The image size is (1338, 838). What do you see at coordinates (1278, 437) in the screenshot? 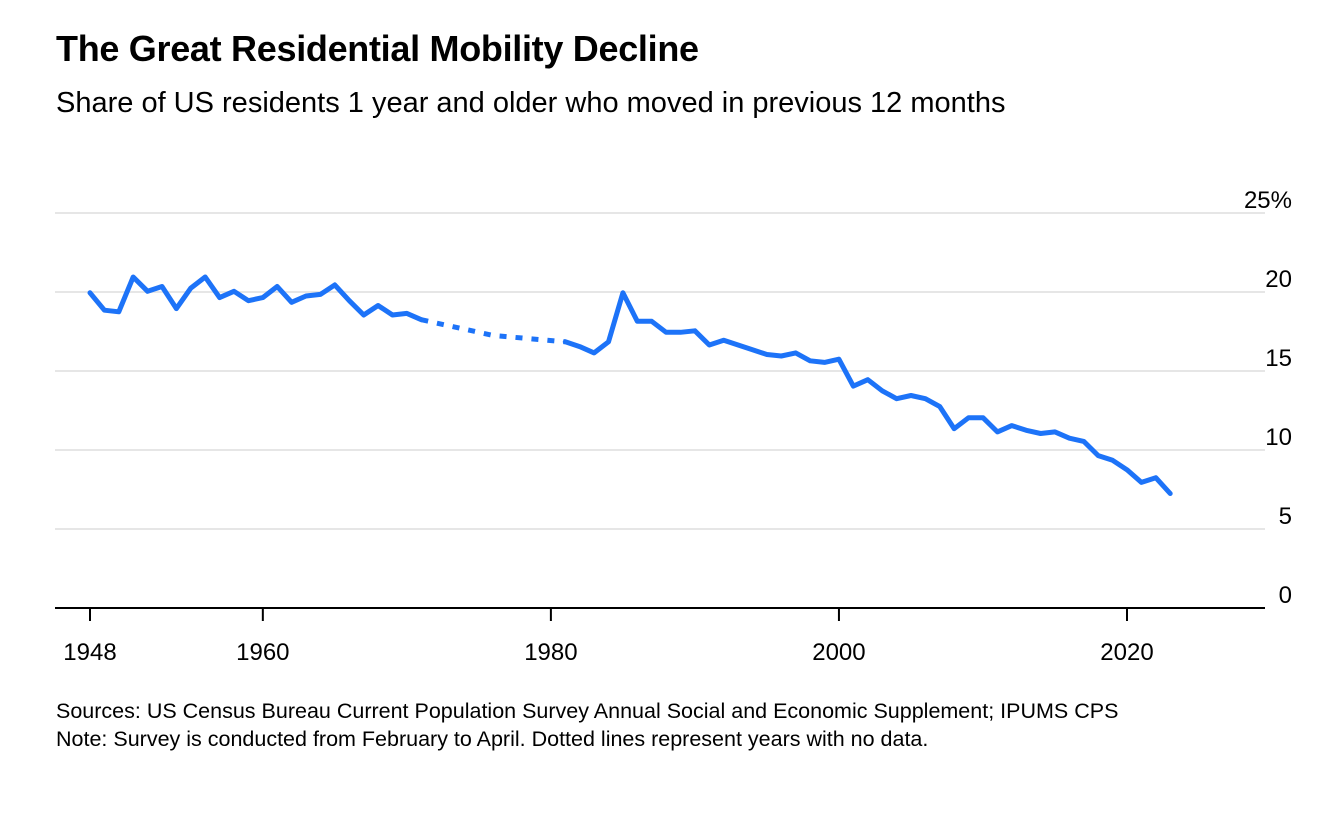
I see `y-tick-label-10: 10` at bounding box center [1278, 437].